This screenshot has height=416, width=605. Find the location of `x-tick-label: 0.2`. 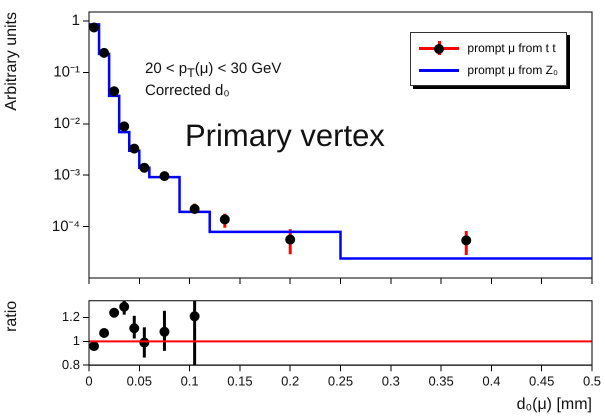

x-tick-label: 0.2 is located at coordinates (290, 381).